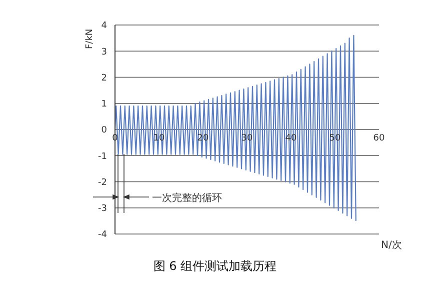 The image size is (430, 283). Describe the element at coordinates (103, 235) in the screenshot. I see `y-tick-label: -4` at that location.